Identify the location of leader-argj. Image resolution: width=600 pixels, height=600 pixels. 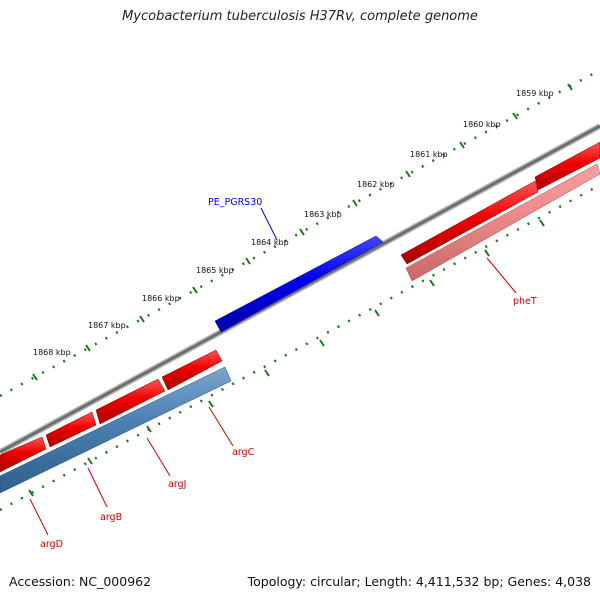
(158, 457).